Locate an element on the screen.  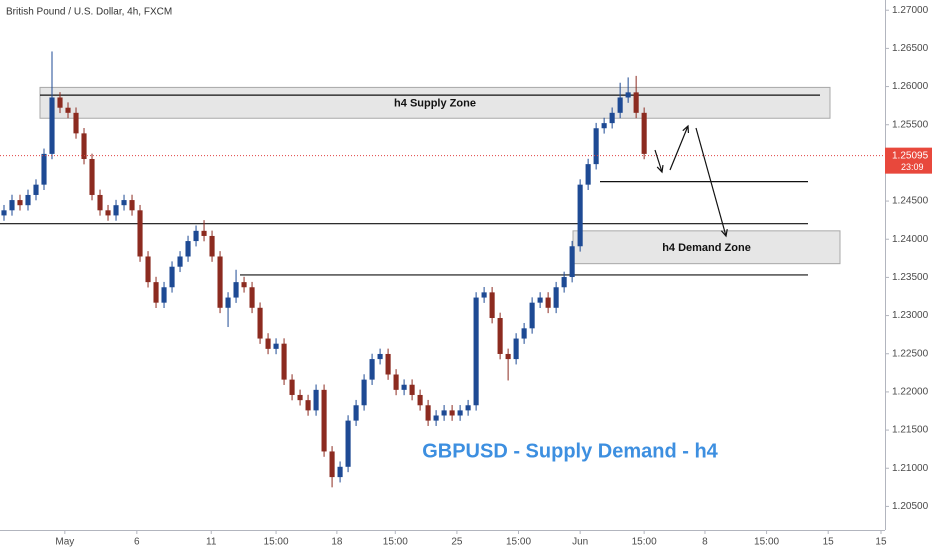
y-tick-label: 1.24000 is located at coordinates (910, 239).